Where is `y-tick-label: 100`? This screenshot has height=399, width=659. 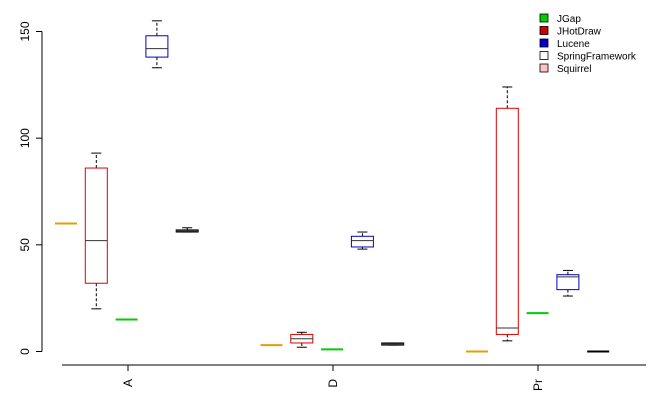 y-tick-label: 100 is located at coordinates (25, 138).